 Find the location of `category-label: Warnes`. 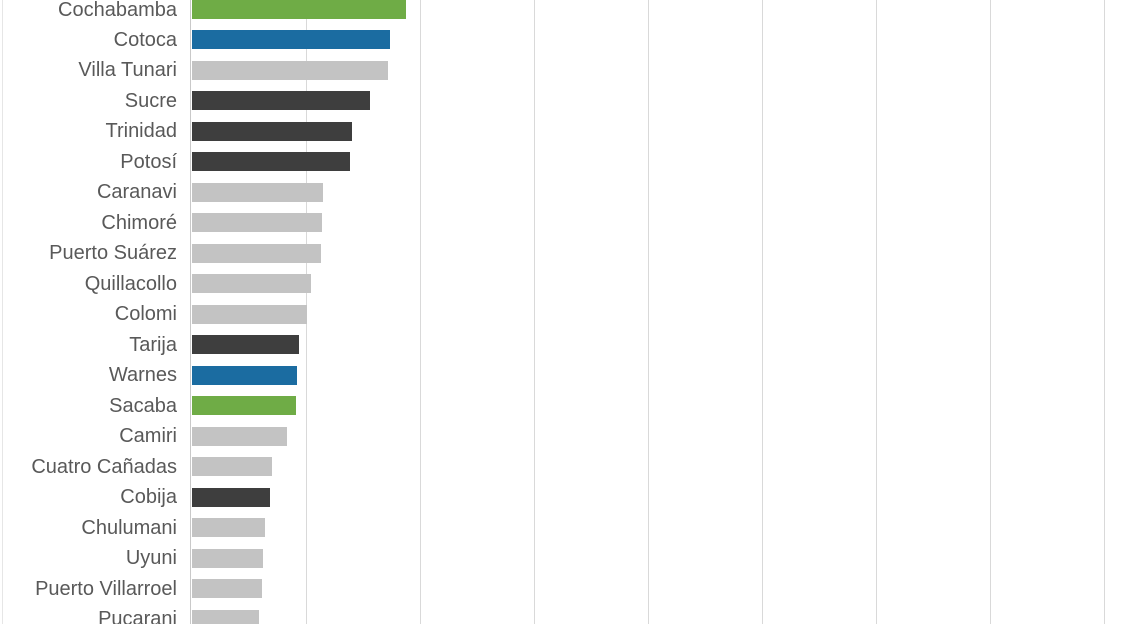

category-label: Warnes is located at coordinates (142, 375).